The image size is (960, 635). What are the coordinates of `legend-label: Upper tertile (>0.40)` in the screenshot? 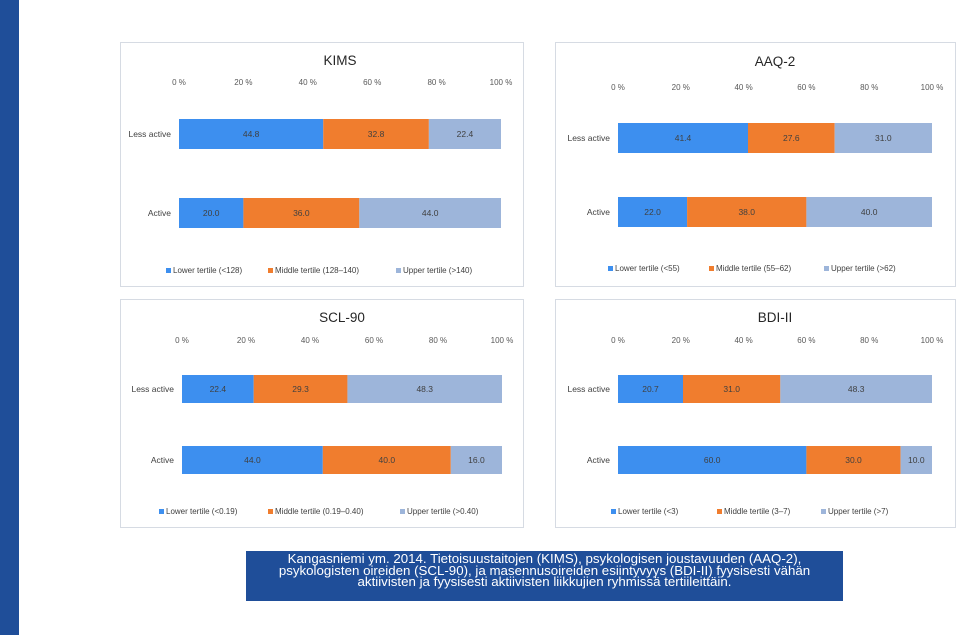 It's located at (443, 511).